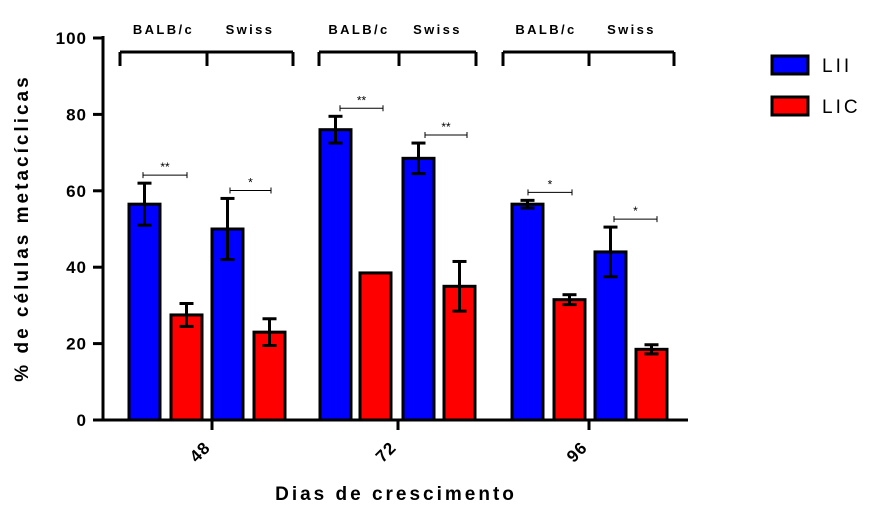  I want to click on y-tick-label: 100, so click(71, 38).